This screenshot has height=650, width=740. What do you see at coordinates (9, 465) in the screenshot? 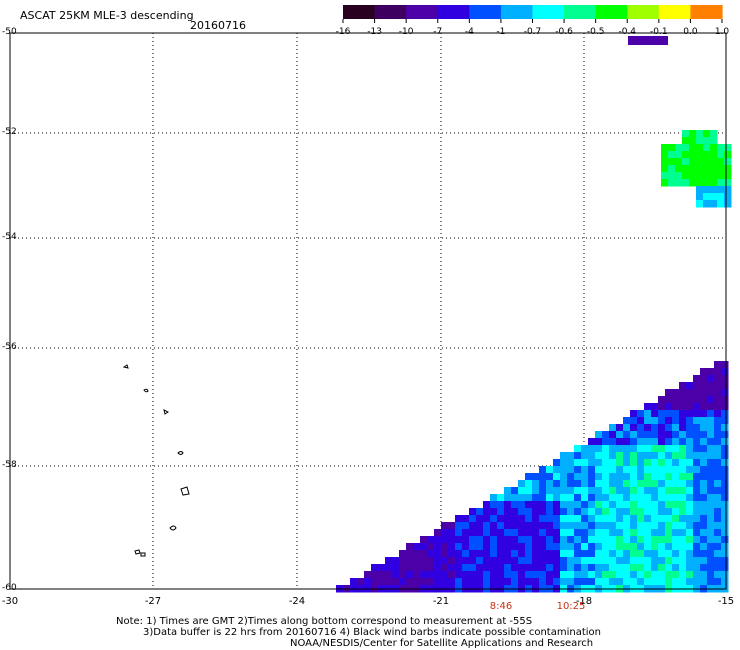
I see `lat-label: -58` at bounding box center [9, 465].